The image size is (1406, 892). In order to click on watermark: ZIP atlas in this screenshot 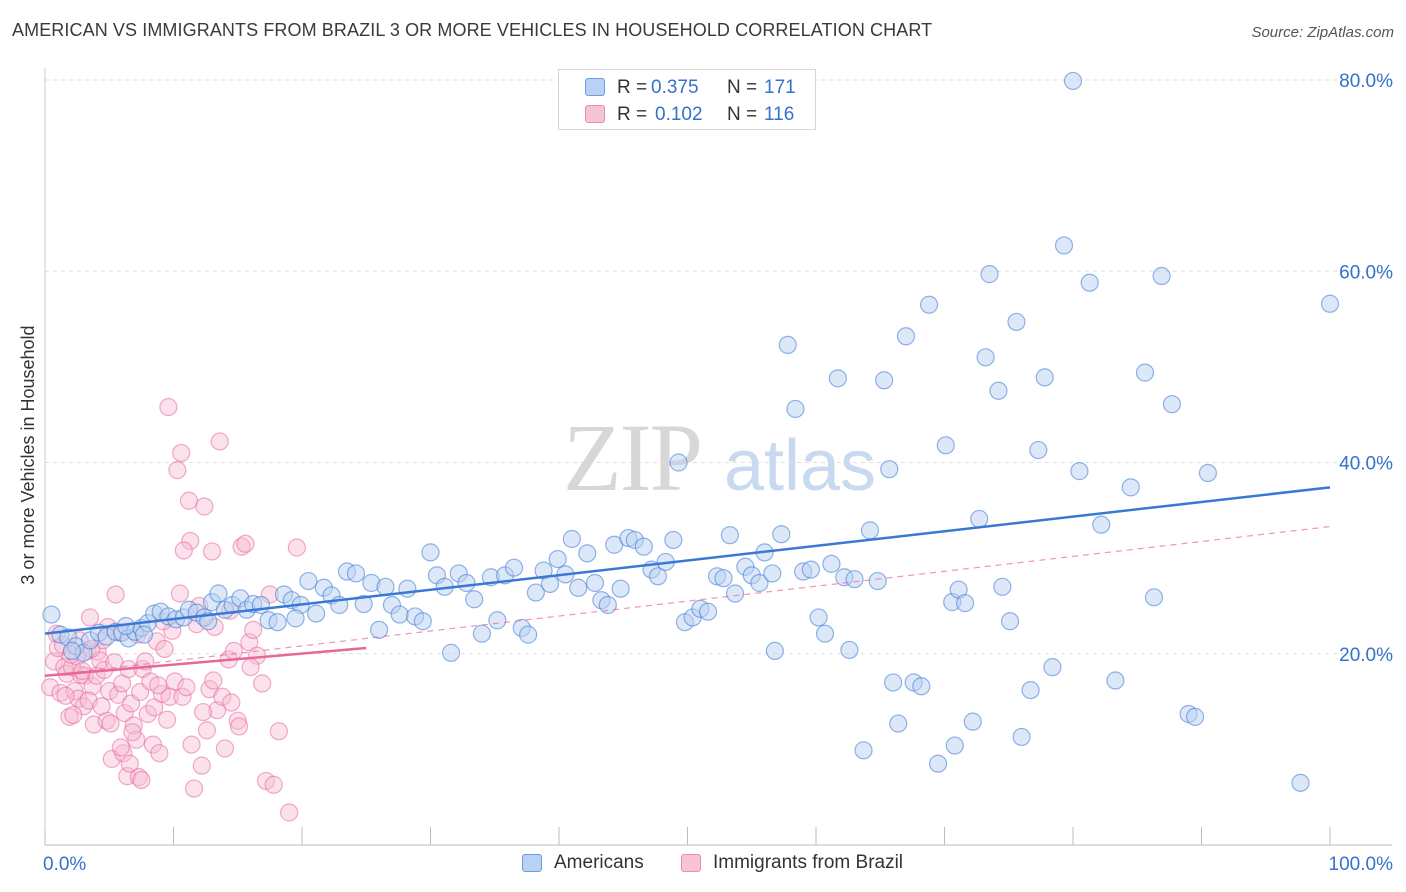, I will do `click(719, 457)`.